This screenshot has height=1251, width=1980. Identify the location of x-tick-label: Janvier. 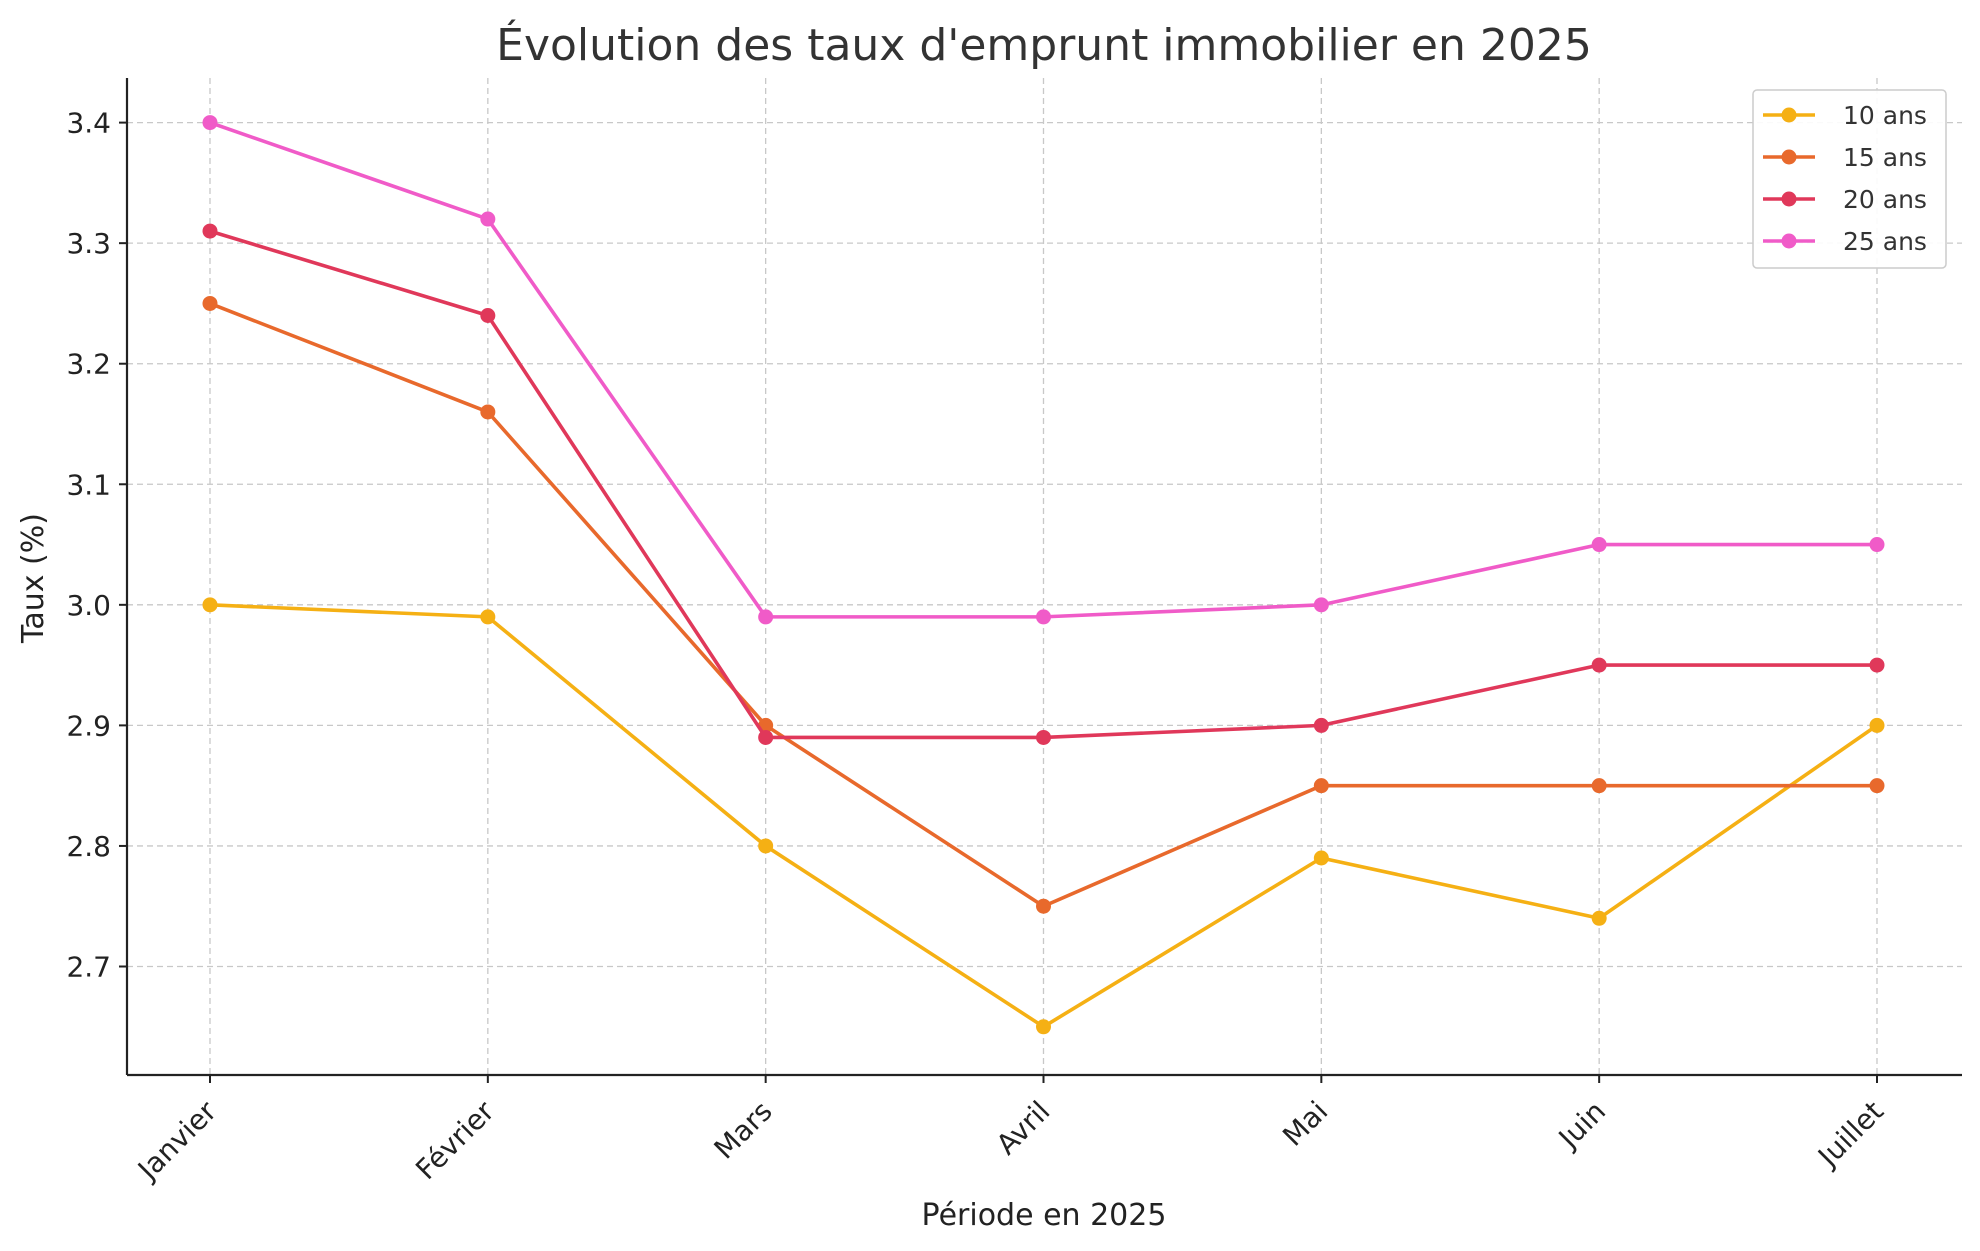
(176, 1140).